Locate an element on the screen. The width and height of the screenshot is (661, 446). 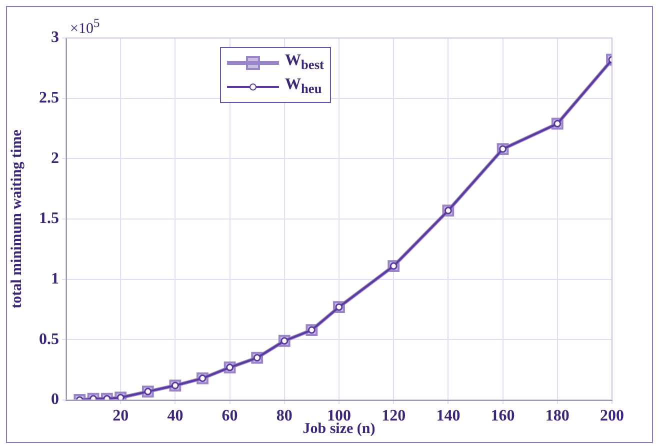
x-tick-label: 80 is located at coordinates (284, 416).